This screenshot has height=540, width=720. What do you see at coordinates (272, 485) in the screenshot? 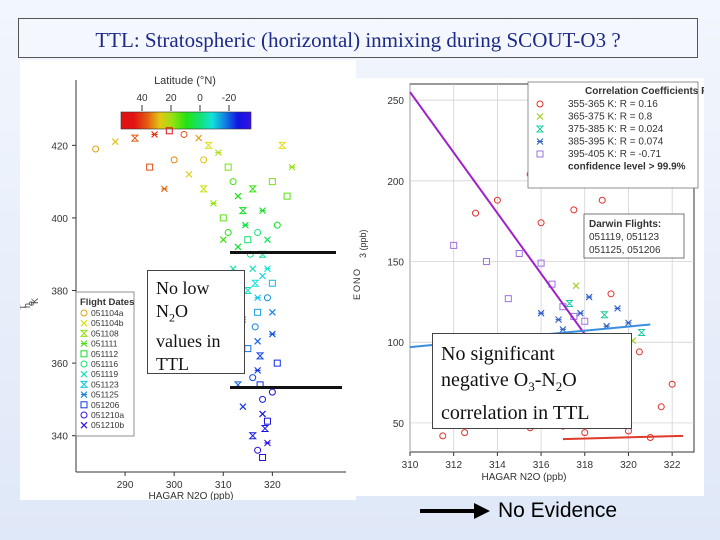
I see `left-x-tick-label: 320` at bounding box center [272, 485].